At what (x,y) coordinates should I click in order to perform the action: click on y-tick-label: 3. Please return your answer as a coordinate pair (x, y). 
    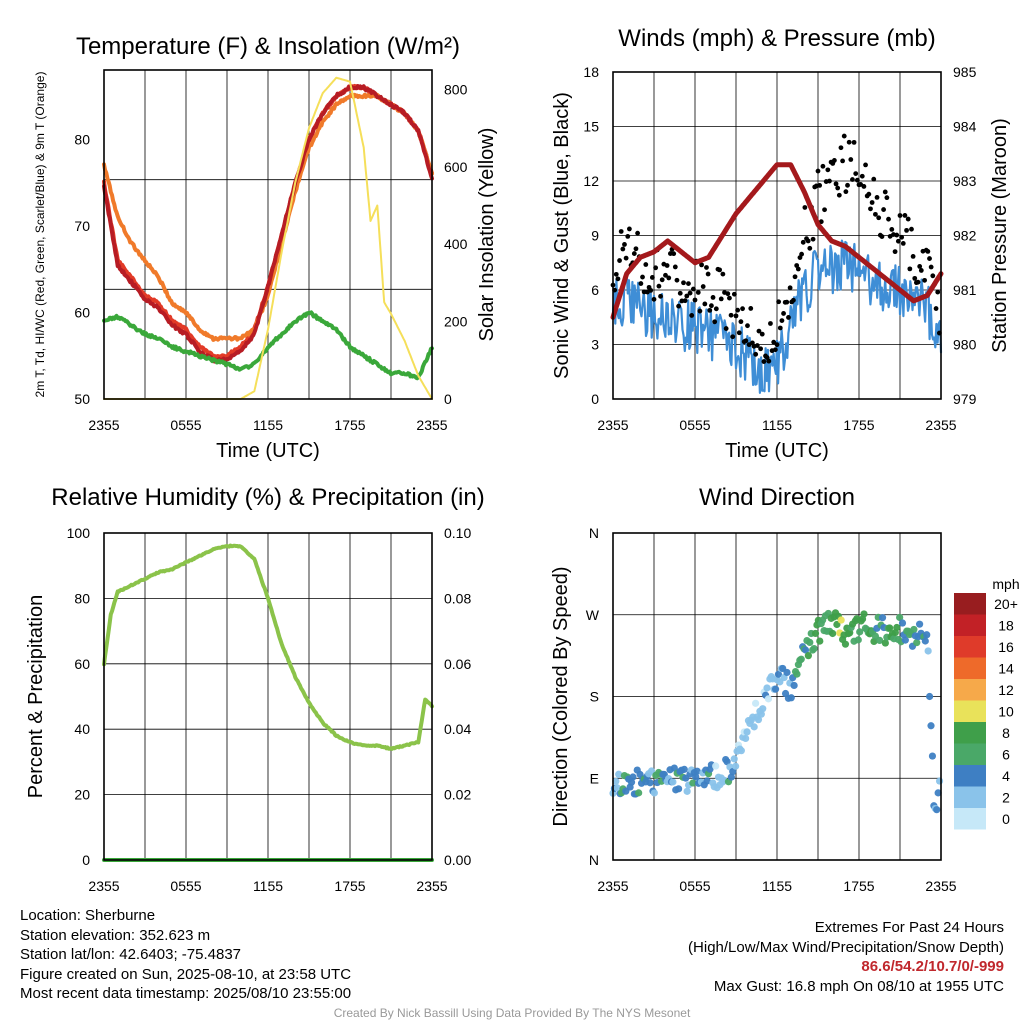
    Looking at the image, I should click on (595, 345).